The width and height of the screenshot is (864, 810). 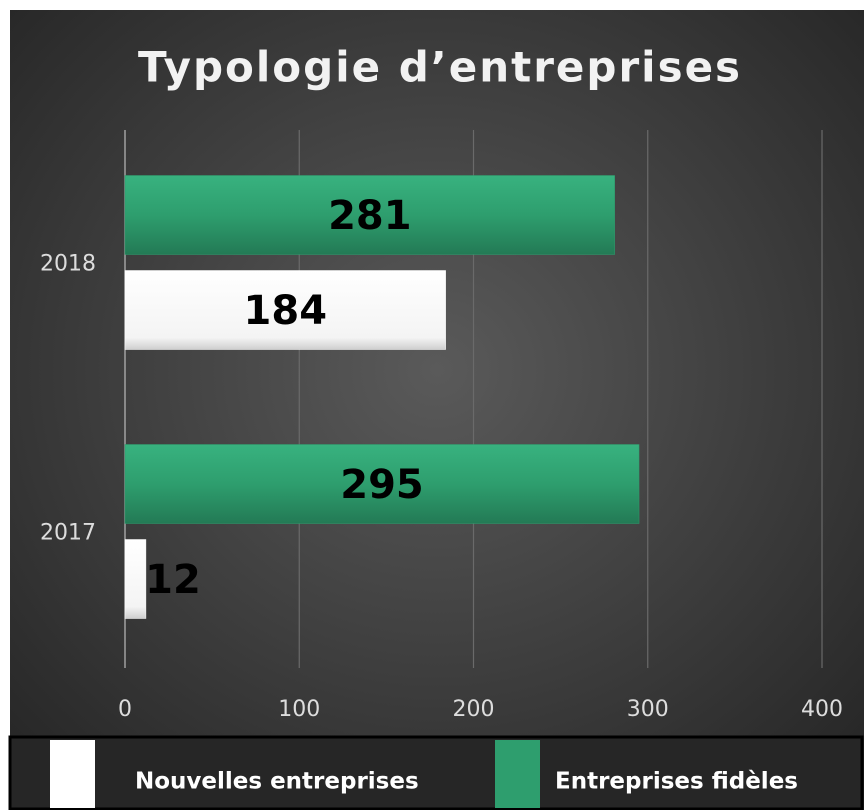 What do you see at coordinates (436, 772) in the screenshot?
I see `legend` at bounding box center [436, 772].